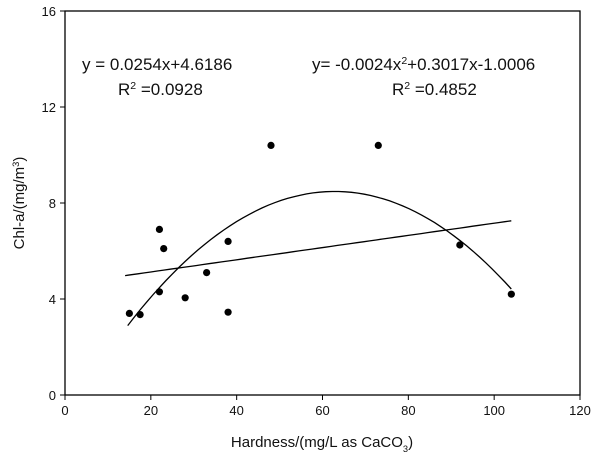  Describe the element at coordinates (160, 89) in the screenshot. I see `linear-fit-r2: R2 =0.0928` at that location.